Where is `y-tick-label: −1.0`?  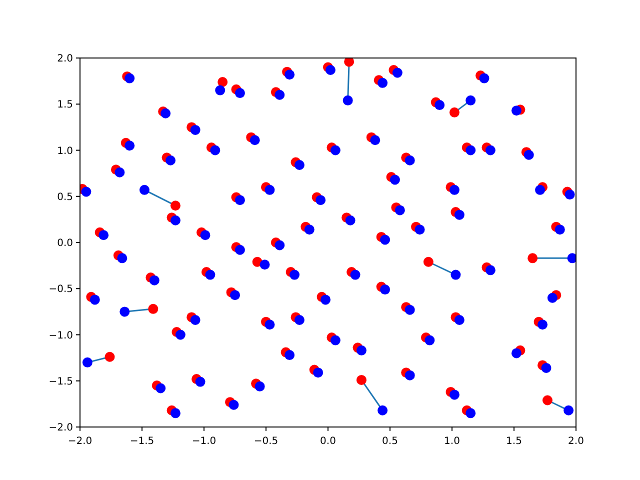
y-tick-label: −1.0 is located at coordinates (60, 336).